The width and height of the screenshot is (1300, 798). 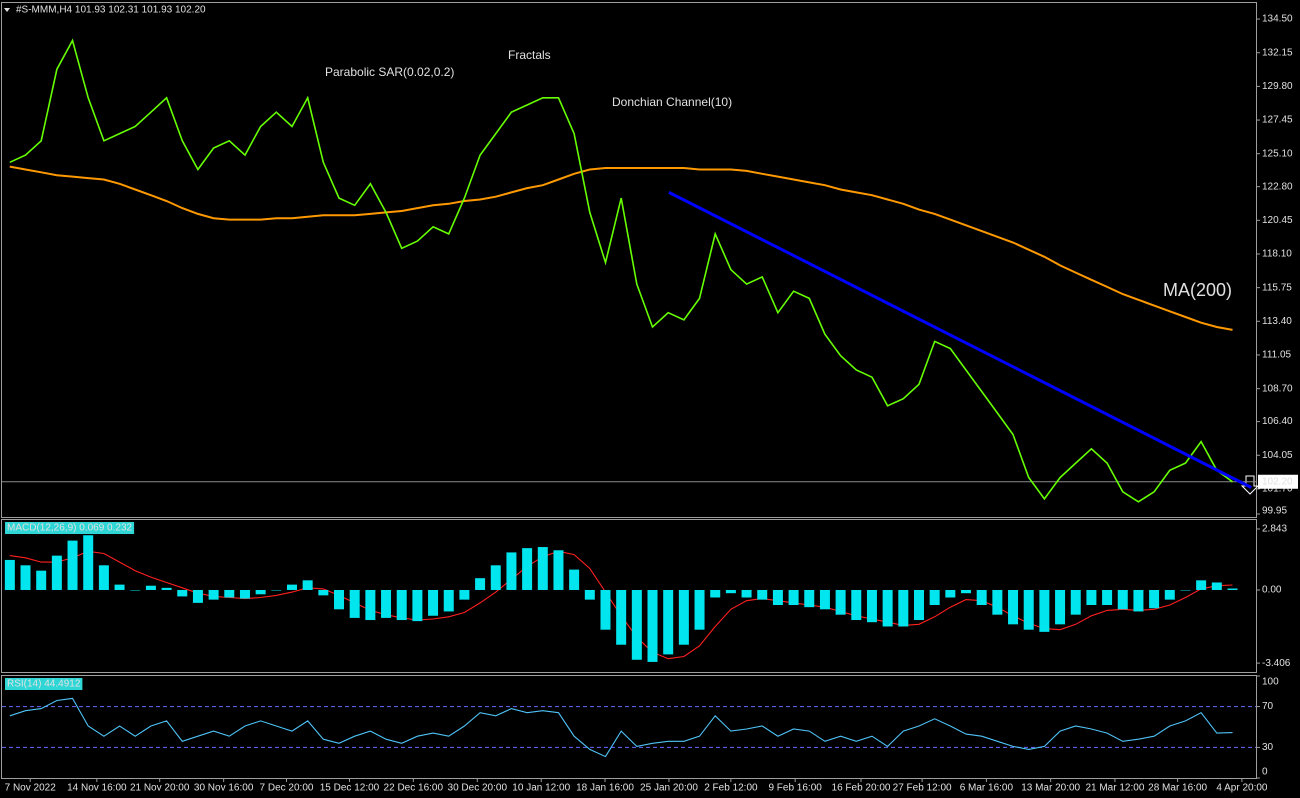 I want to click on x-tick-label: 18 Jan 16:00, so click(x=605, y=788).